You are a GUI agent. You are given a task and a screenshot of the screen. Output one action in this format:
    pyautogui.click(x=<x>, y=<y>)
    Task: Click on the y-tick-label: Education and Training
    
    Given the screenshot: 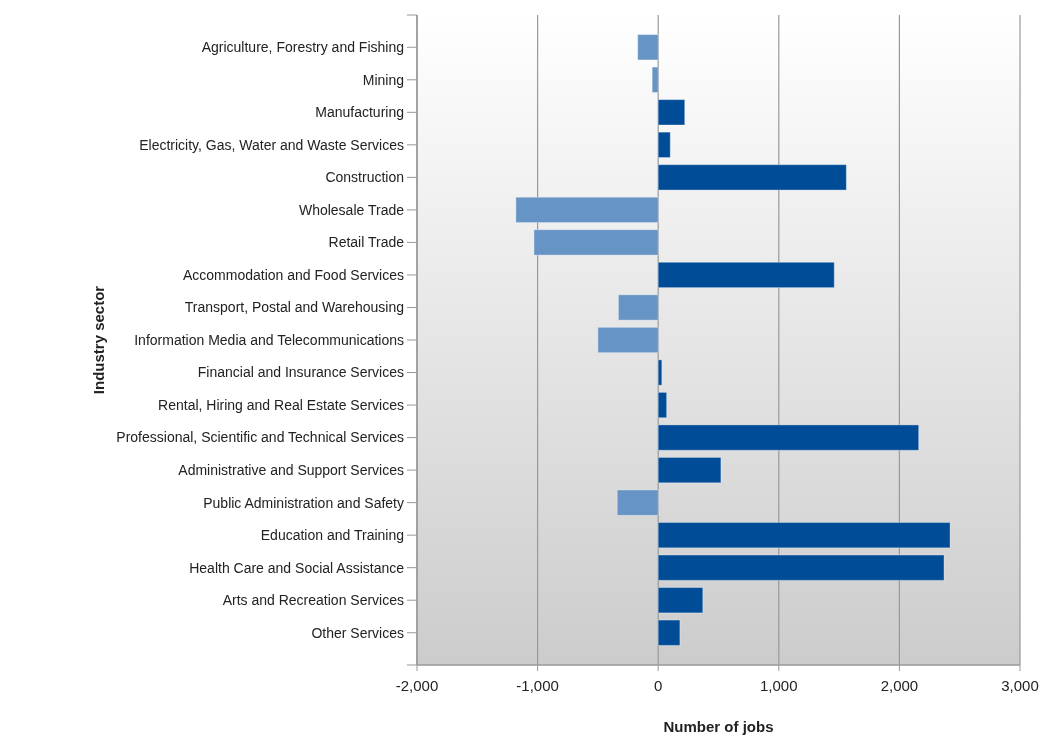 What is the action you would take?
    pyautogui.click(x=332, y=535)
    